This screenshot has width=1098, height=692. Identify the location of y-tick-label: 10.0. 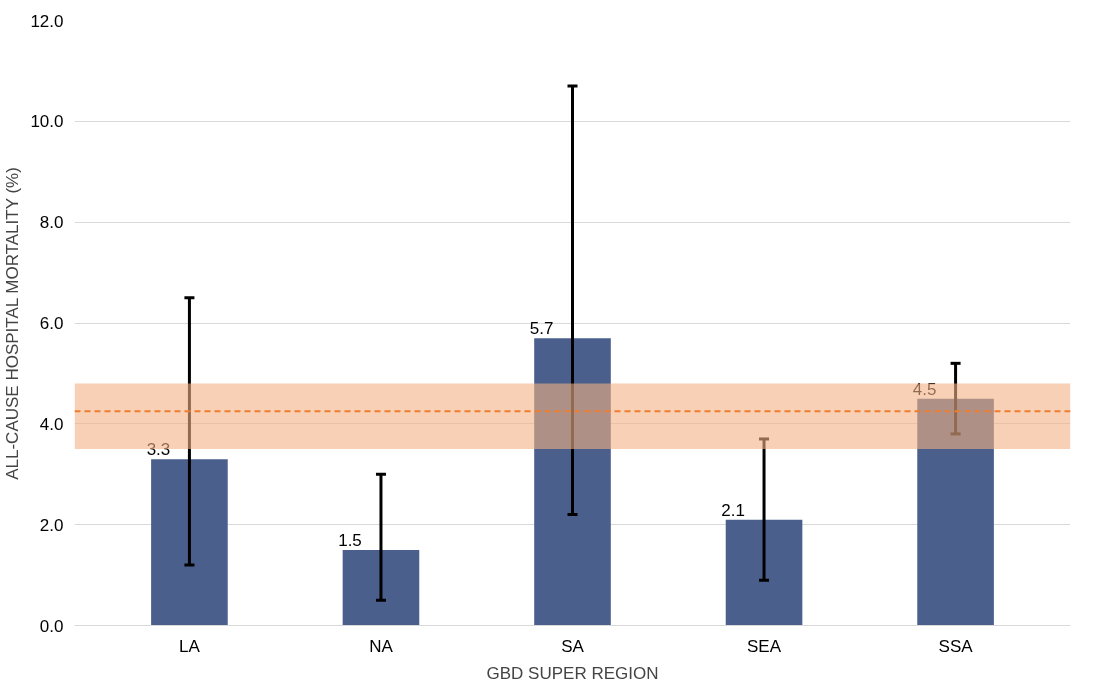
(47, 122).